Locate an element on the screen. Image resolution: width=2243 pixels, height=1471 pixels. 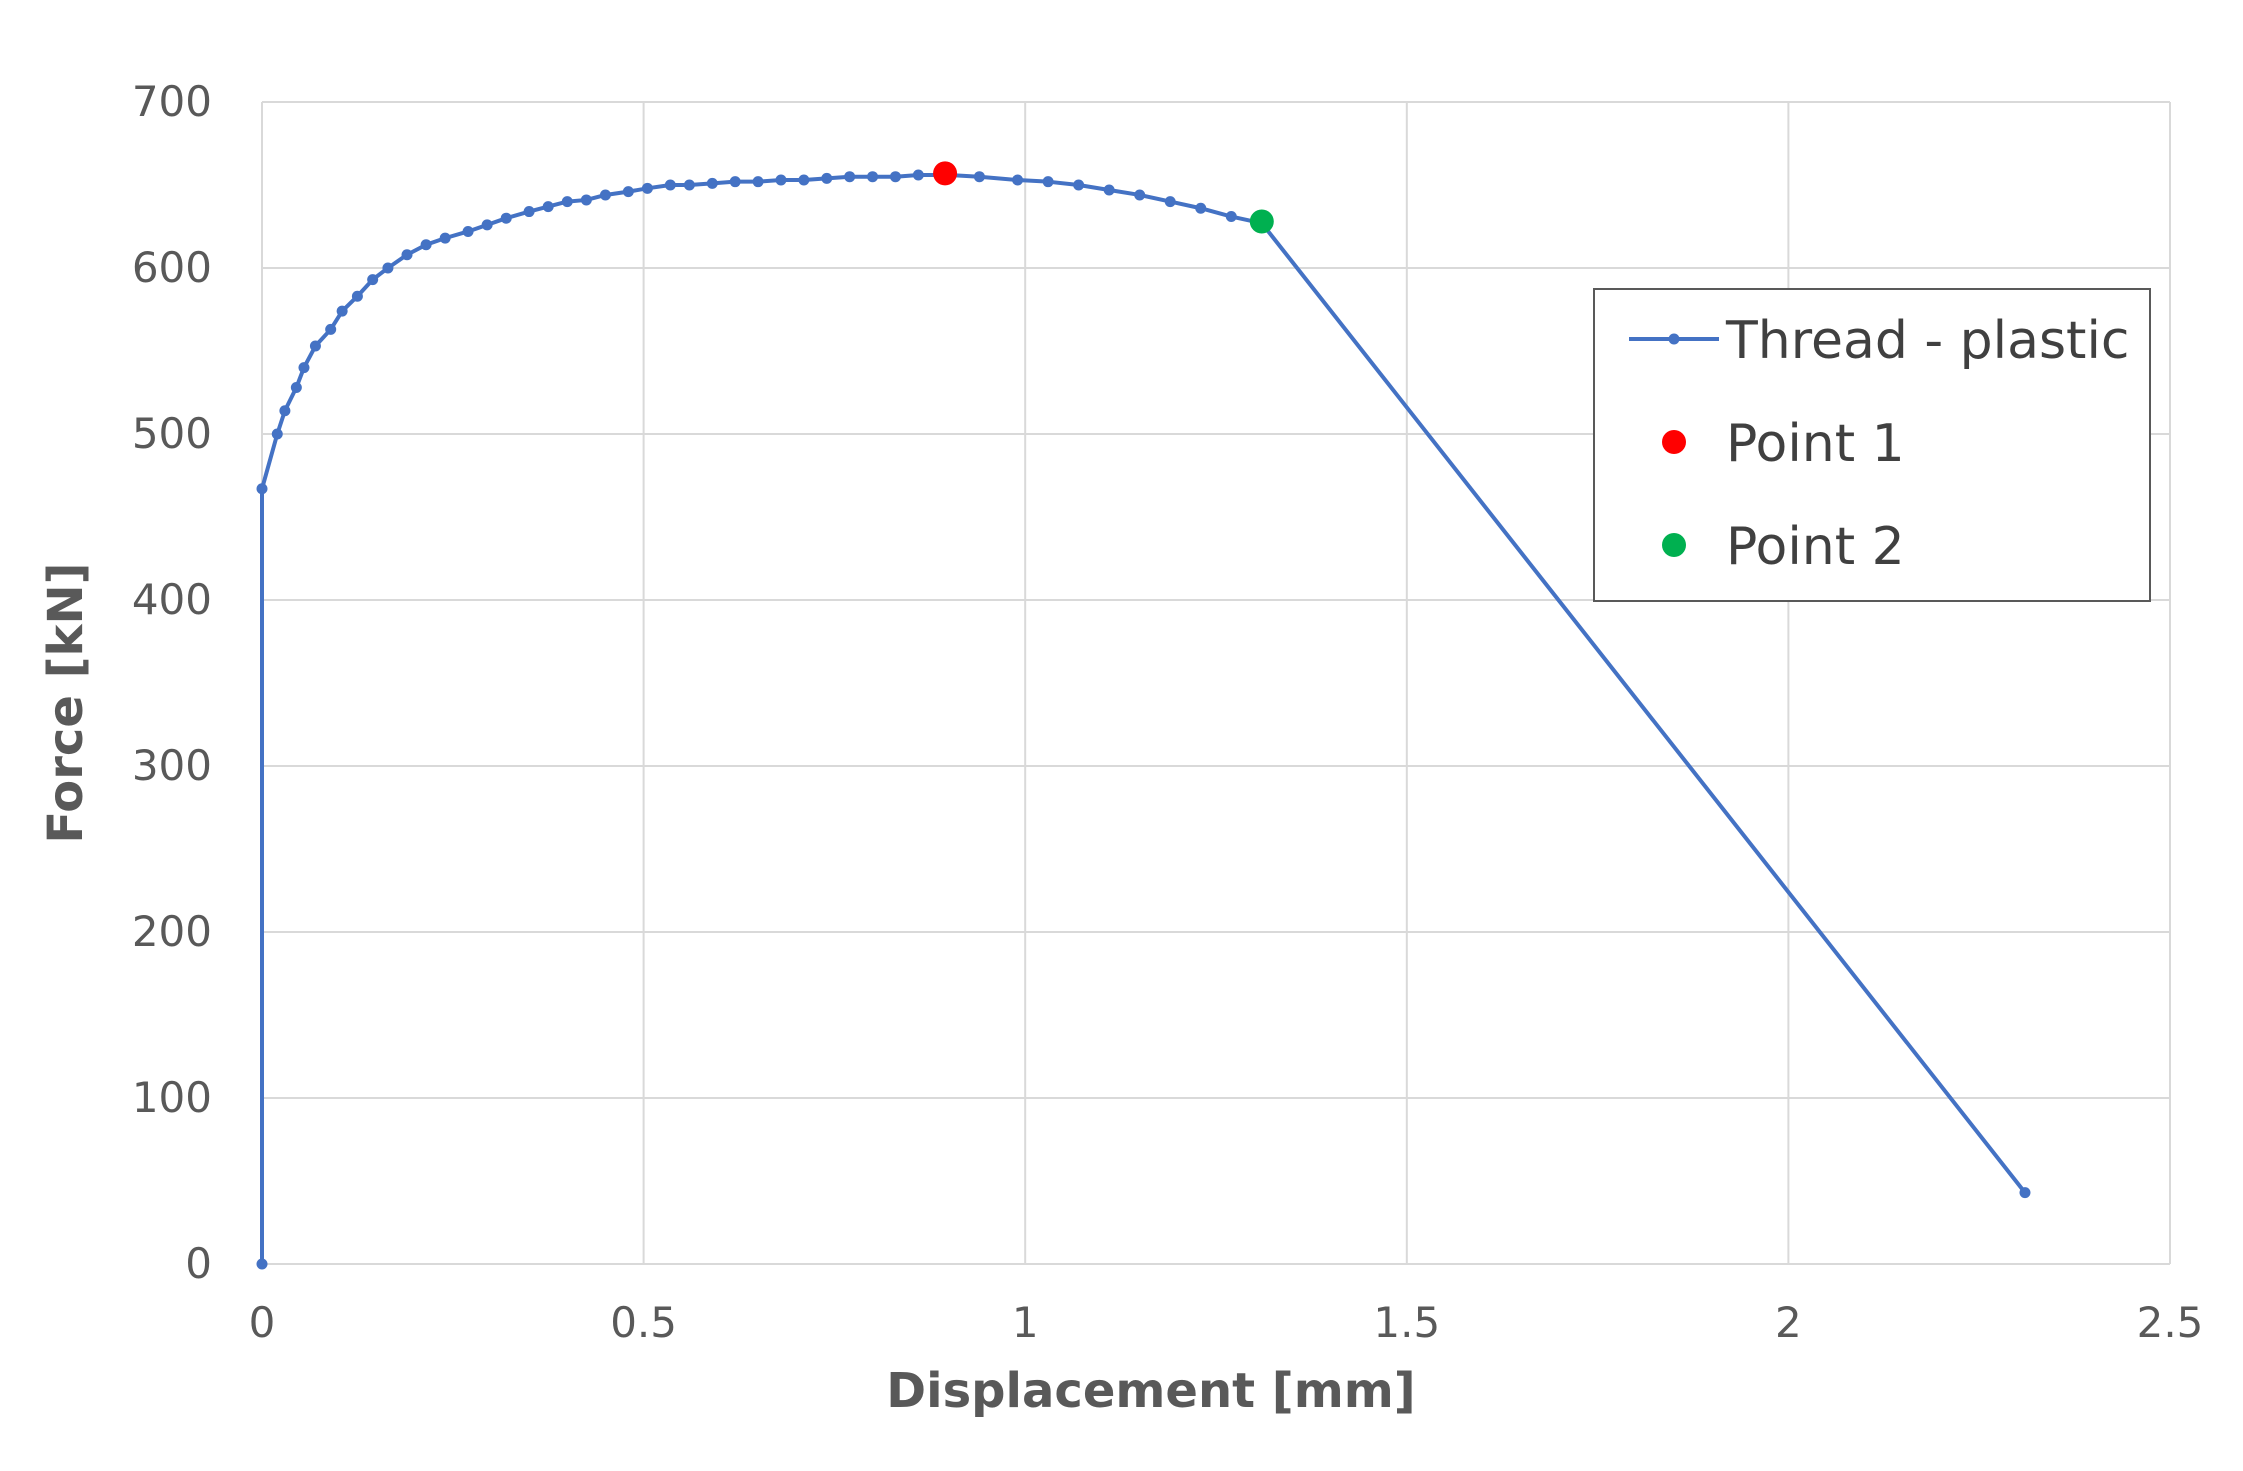
y-axis-title: Force [kN] is located at coordinates (66, 702).